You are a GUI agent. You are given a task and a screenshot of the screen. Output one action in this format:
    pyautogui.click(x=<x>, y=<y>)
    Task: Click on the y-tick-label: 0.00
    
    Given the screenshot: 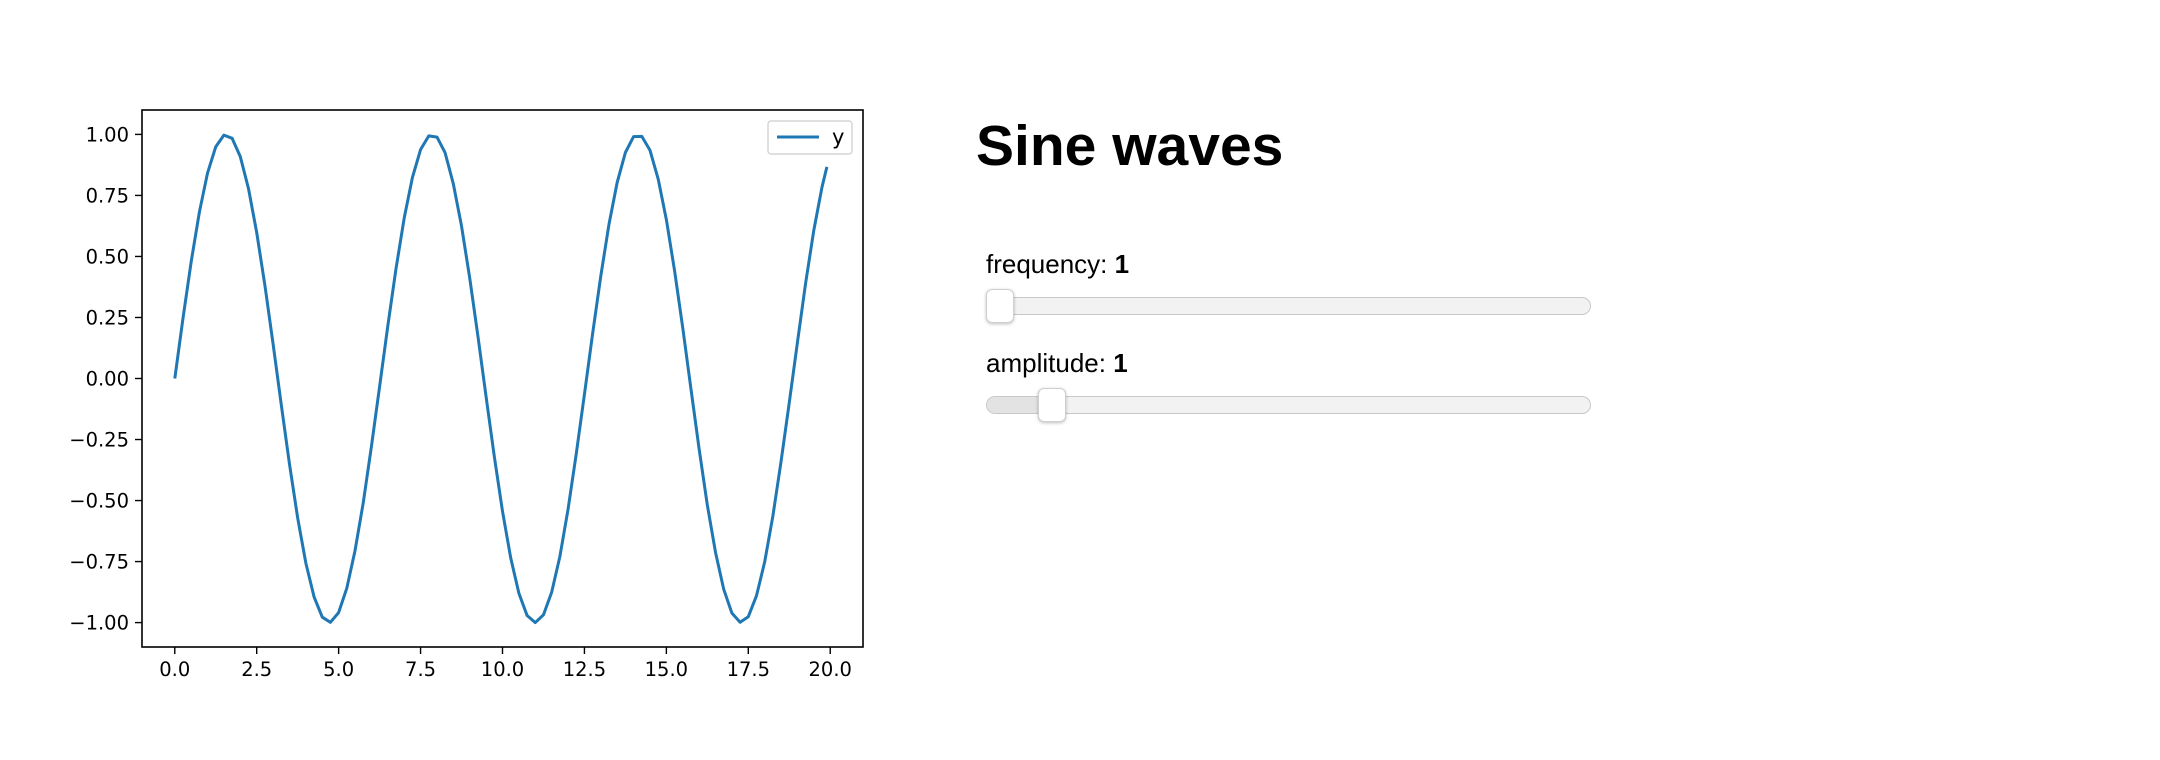 What is the action you would take?
    pyautogui.click(x=107, y=379)
    